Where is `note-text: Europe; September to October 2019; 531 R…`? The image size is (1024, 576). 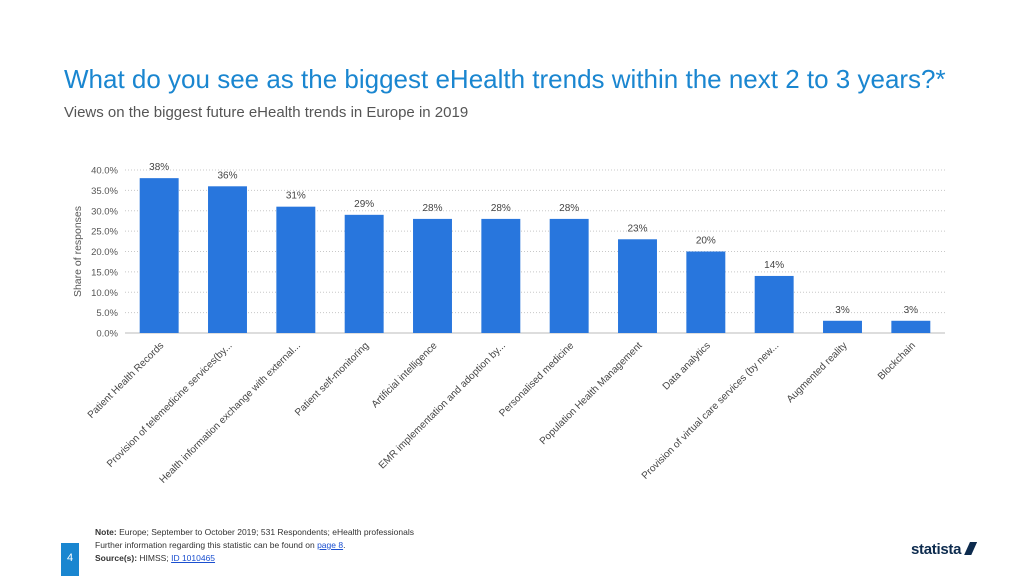 note-text: Europe; September to October 2019; 531 R… is located at coordinates (266, 532).